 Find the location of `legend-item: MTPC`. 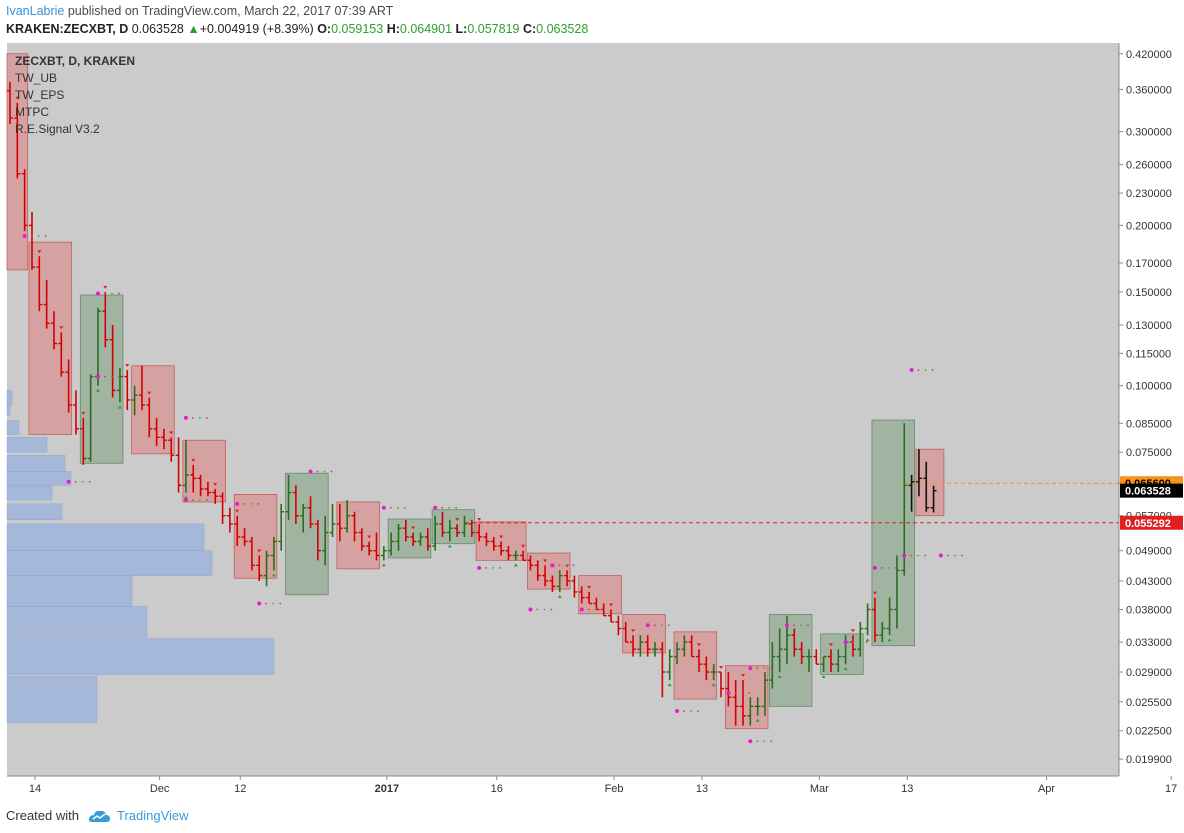

legend-item: MTPC is located at coordinates (32, 112).